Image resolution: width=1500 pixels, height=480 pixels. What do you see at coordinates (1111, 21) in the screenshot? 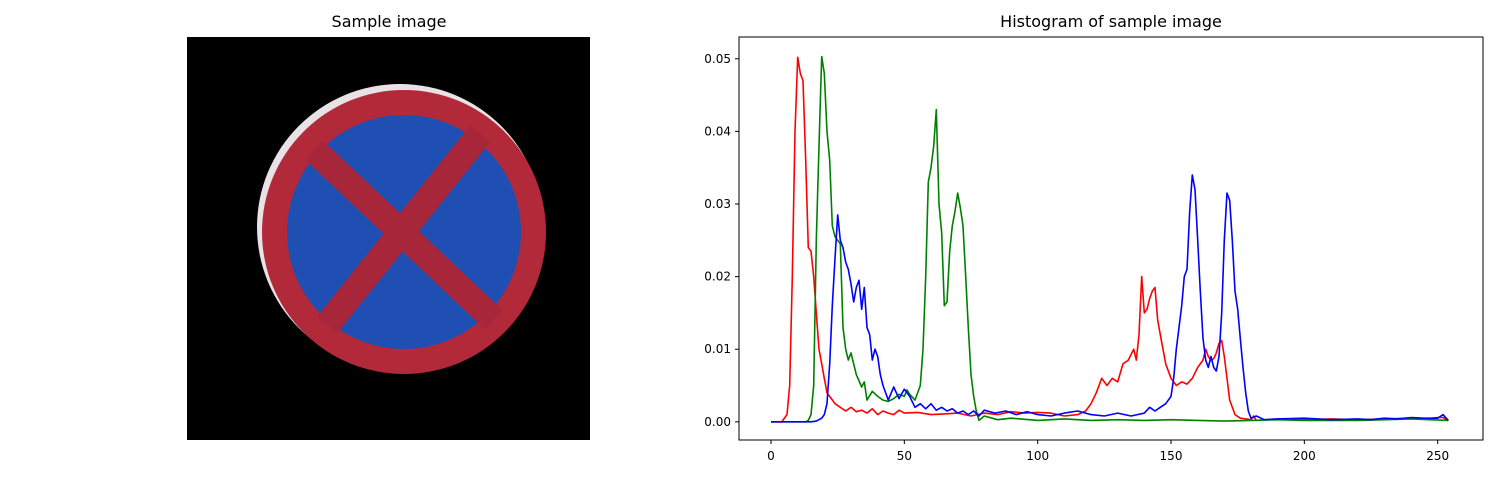
I see `chart-title: Histogram of sample image` at bounding box center [1111, 21].